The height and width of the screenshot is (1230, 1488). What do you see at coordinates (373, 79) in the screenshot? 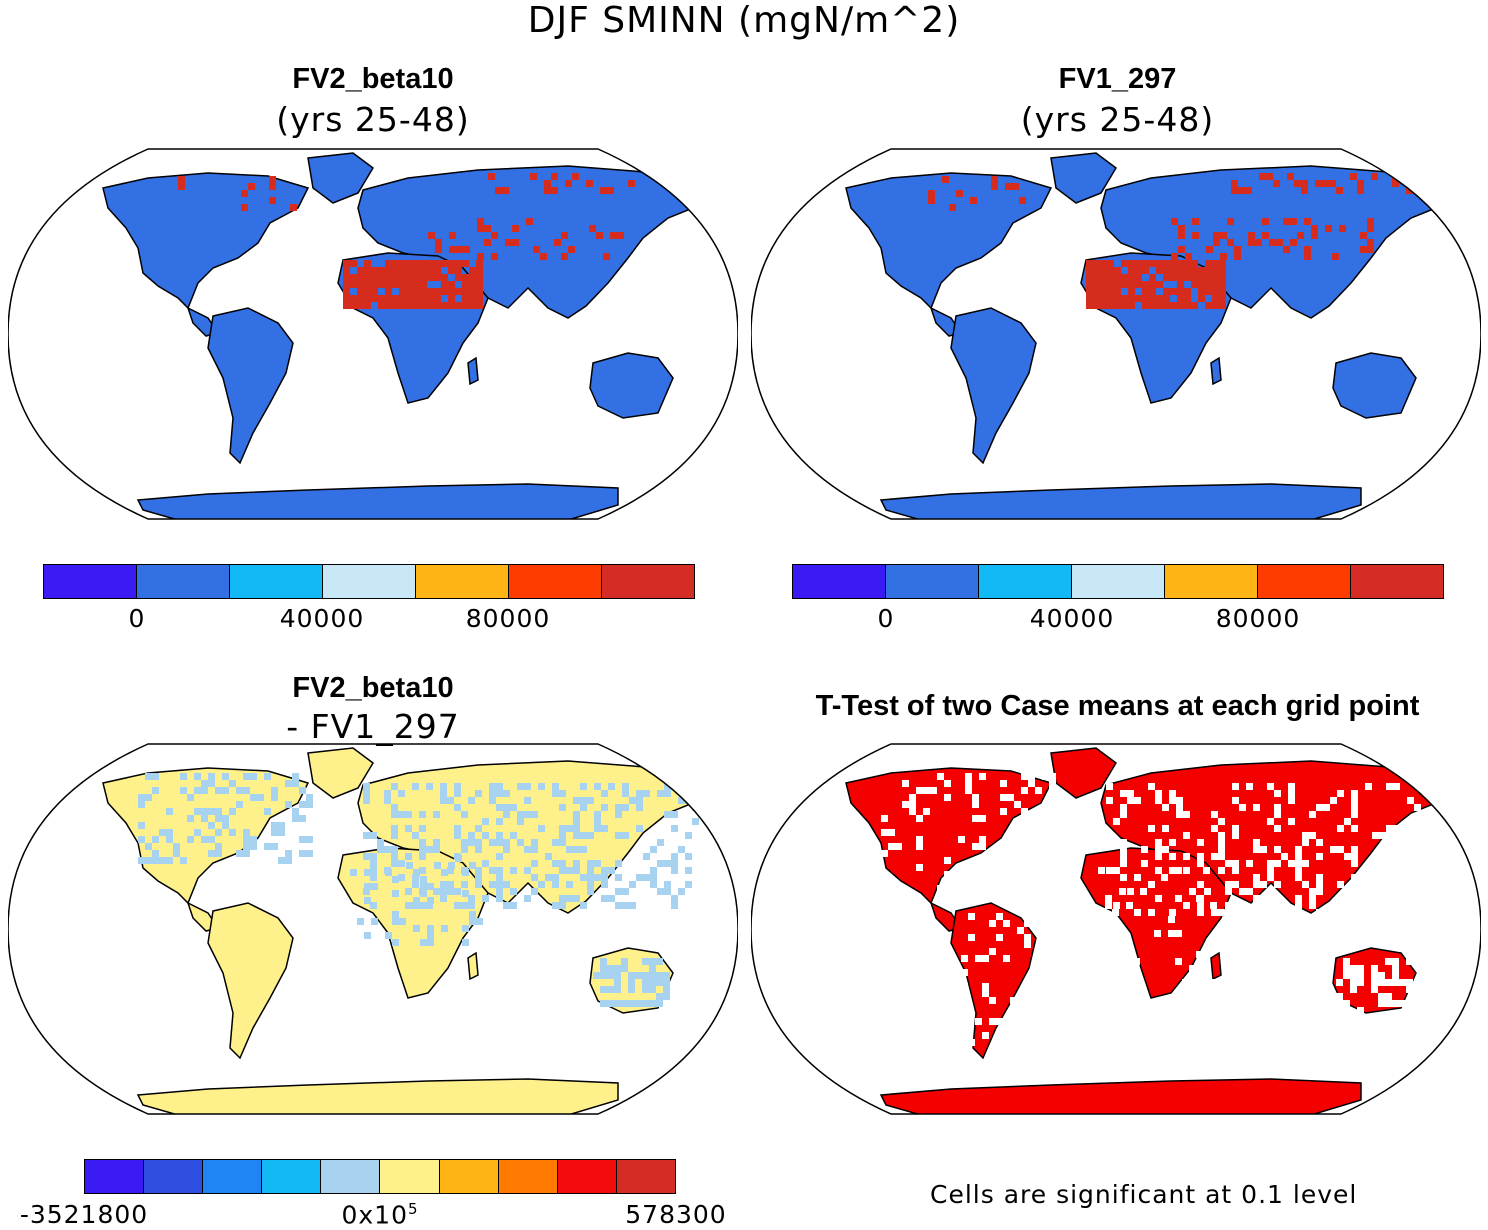
I see `panel-1-title: FV2_beta10` at bounding box center [373, 79].